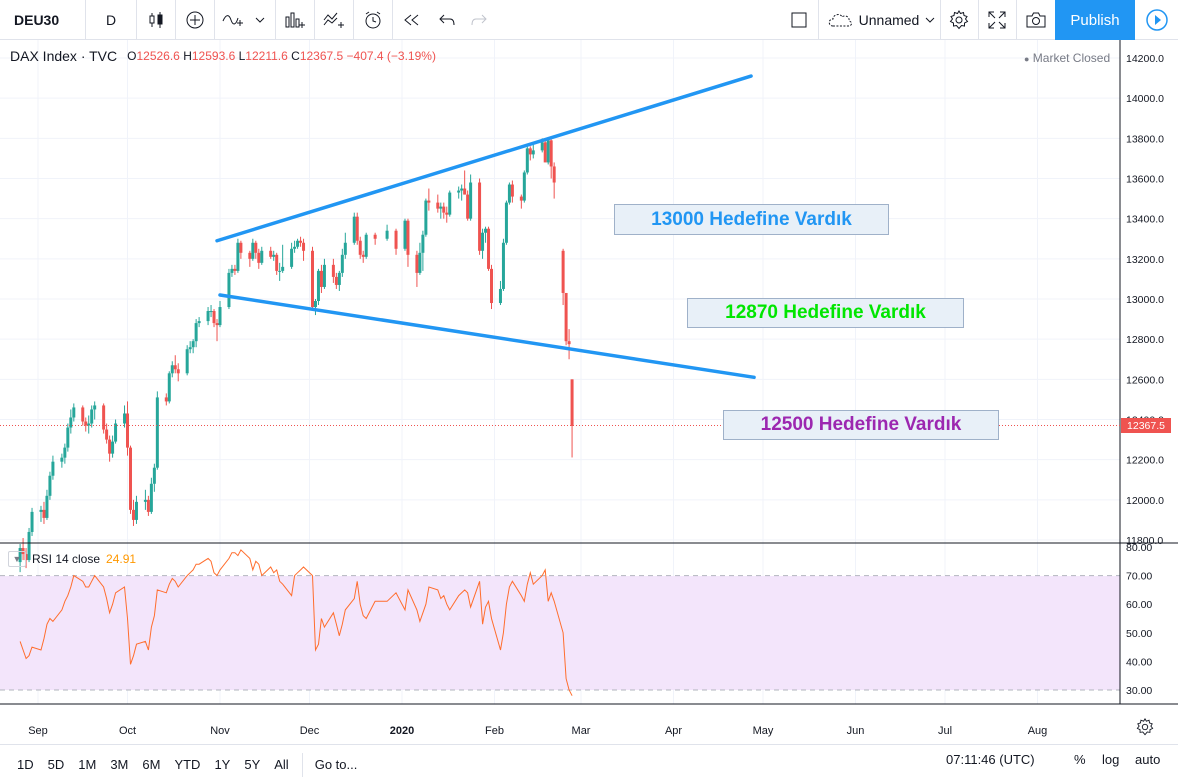  I want to click on range-1d: 1D, so click(25, 764).